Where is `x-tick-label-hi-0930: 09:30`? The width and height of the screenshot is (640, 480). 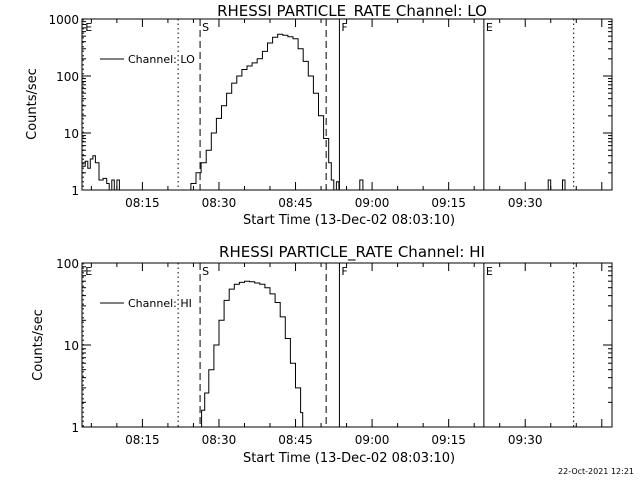
x-tick-label-hi-0930: 09:30 is located at coordinates (525, 440).